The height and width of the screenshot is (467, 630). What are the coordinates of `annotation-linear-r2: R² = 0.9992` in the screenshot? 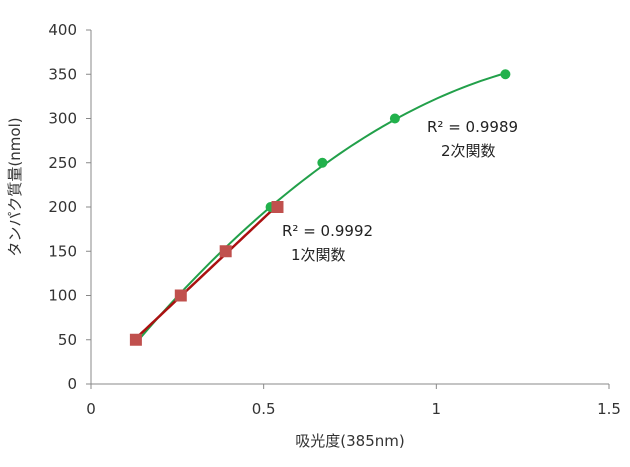 It's located at (327, 231).